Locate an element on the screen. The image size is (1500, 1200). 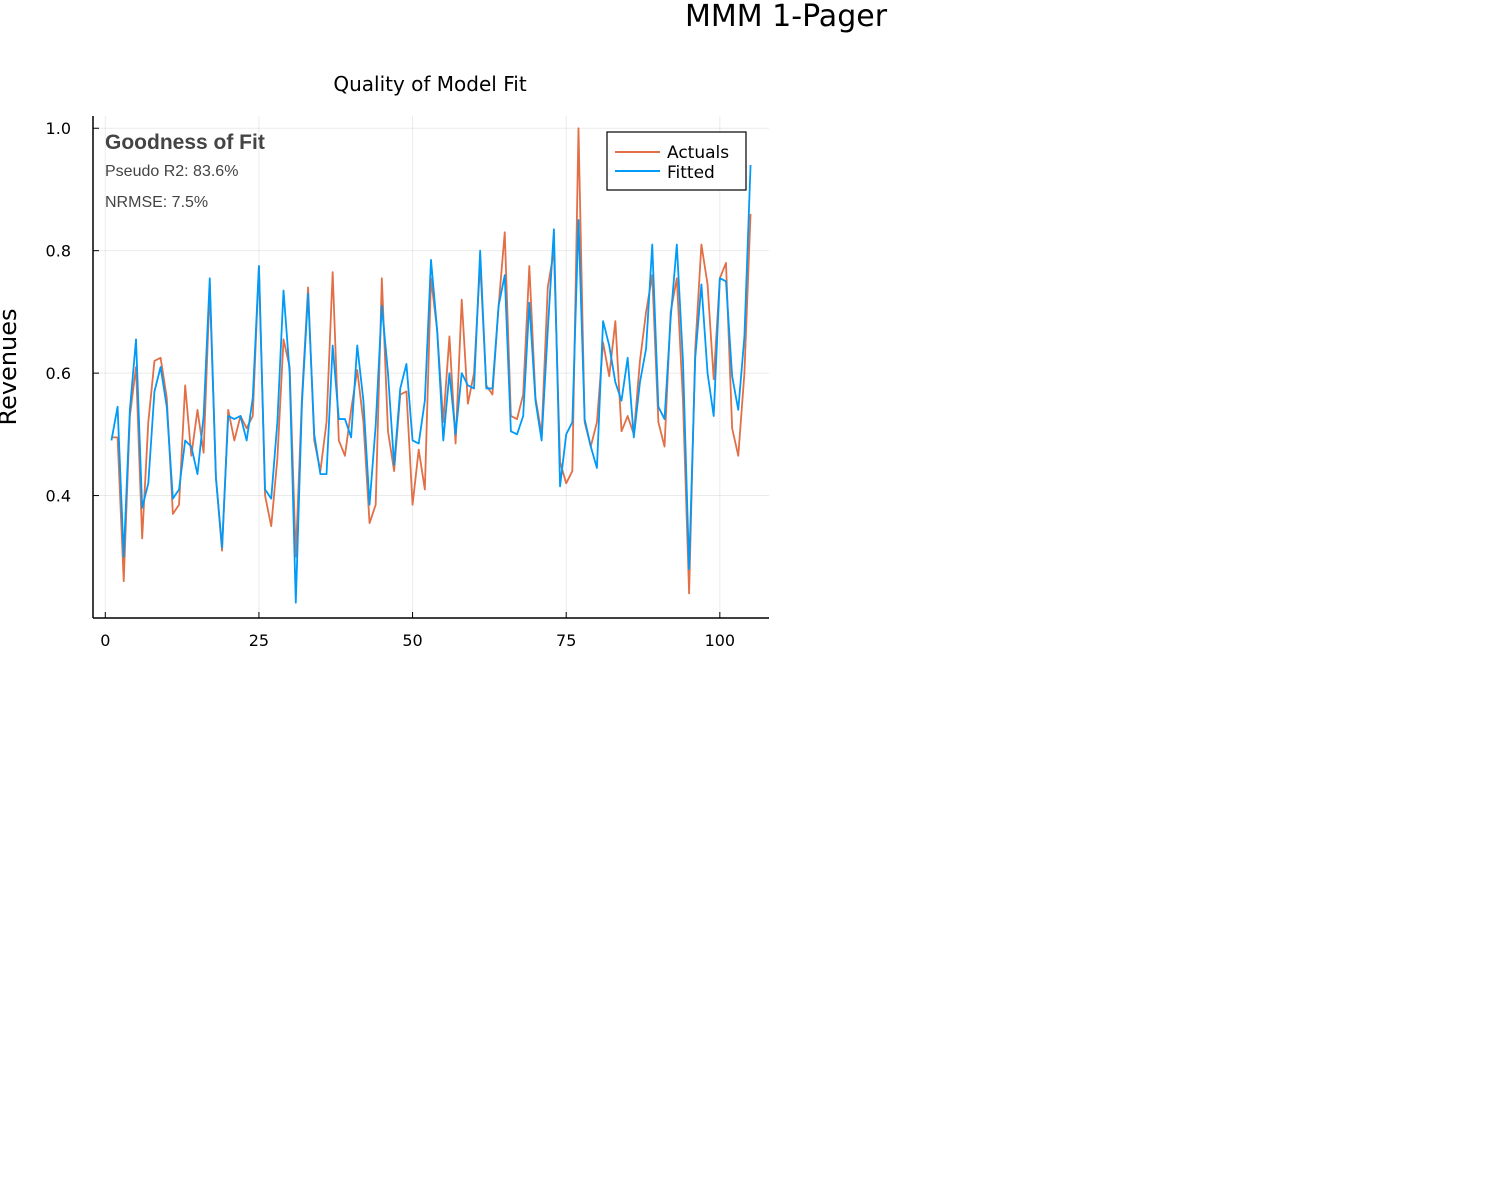
x-tick-label: 100 is located at coordinates (720, 640).